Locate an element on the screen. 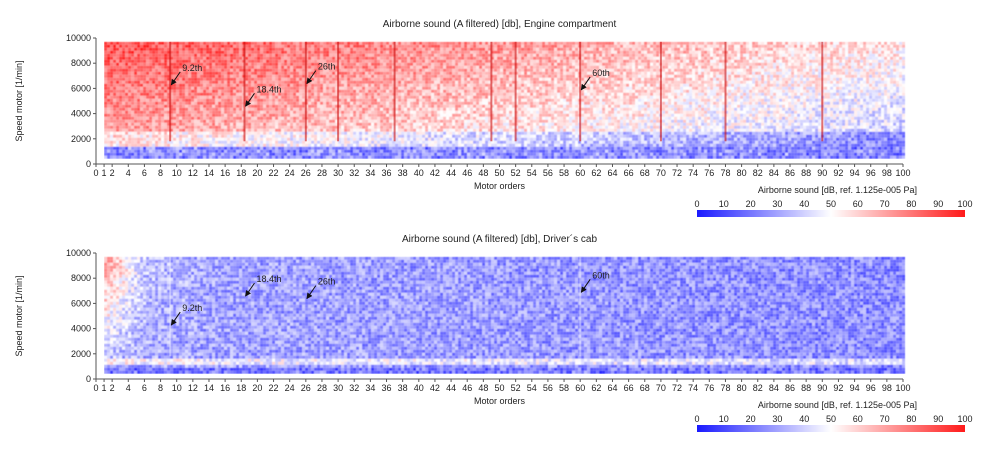  x-tick-label: 18 is located at coordinates (241, 173).